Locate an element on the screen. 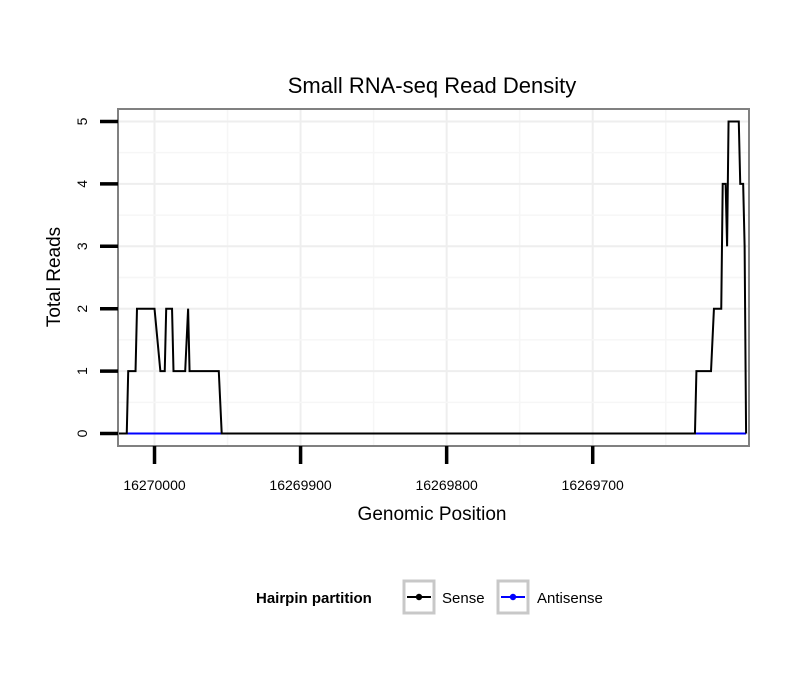 The height and width of the screenshot is (690, 810). x-axis: 16270000 16269900 16269800 16269700 is located at coordinates (373, 469).